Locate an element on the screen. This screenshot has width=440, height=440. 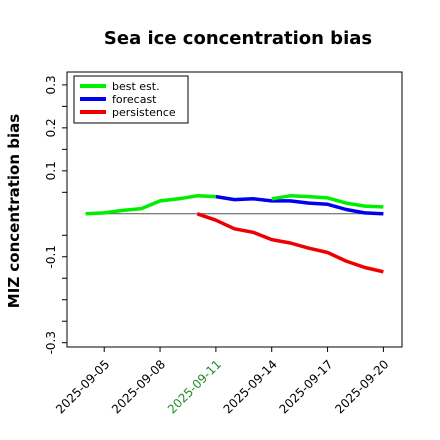
legend-entry: persistence is located at coordinates (144, 112).